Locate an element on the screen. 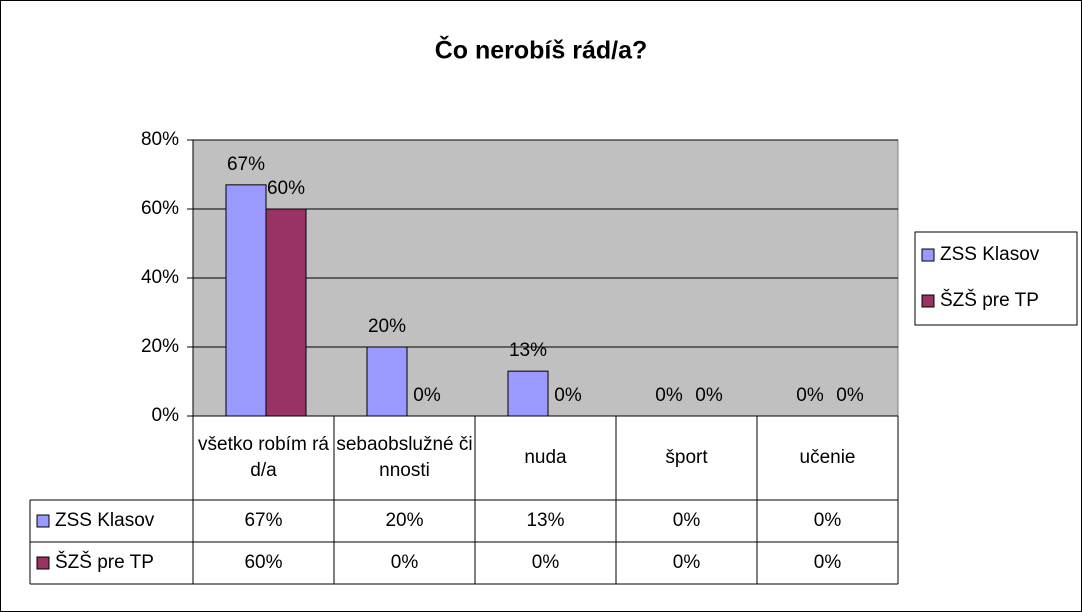 This screenshot has height=612, width=1082. y-tick-label: 80% is located at coordinates (160, 139).